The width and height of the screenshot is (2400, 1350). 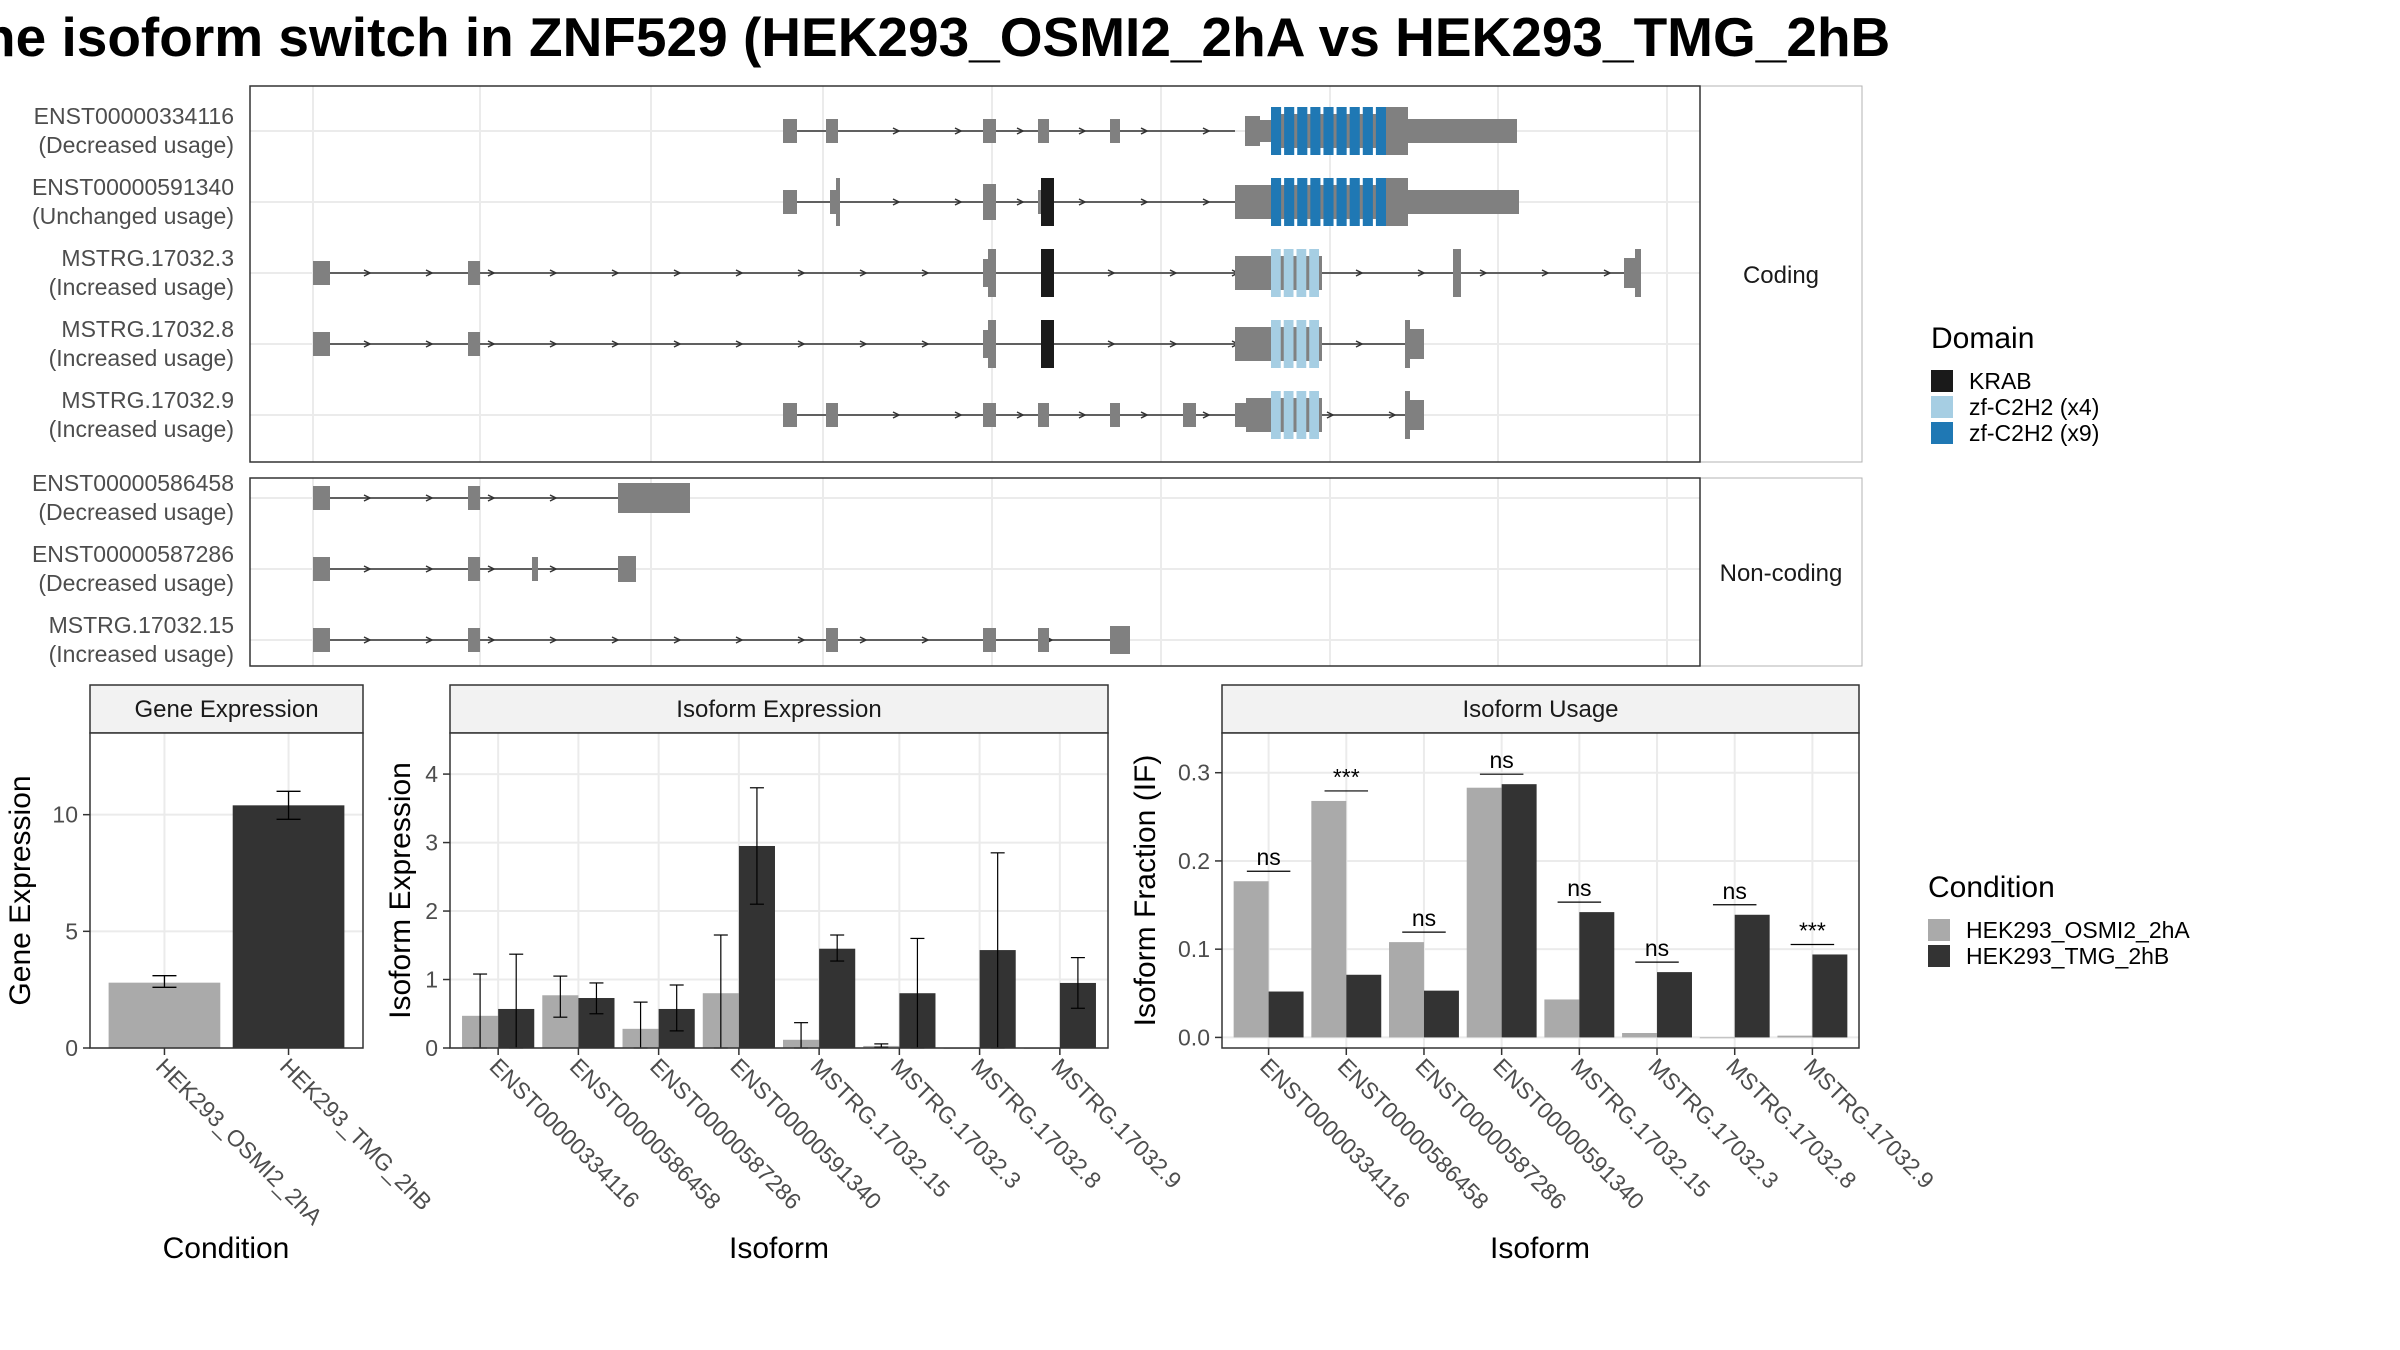 What do you see at coordinates (1194, 861) in the screenshot?
I see `y-tick-label: 0.2` at bounding box center [1194, 861].